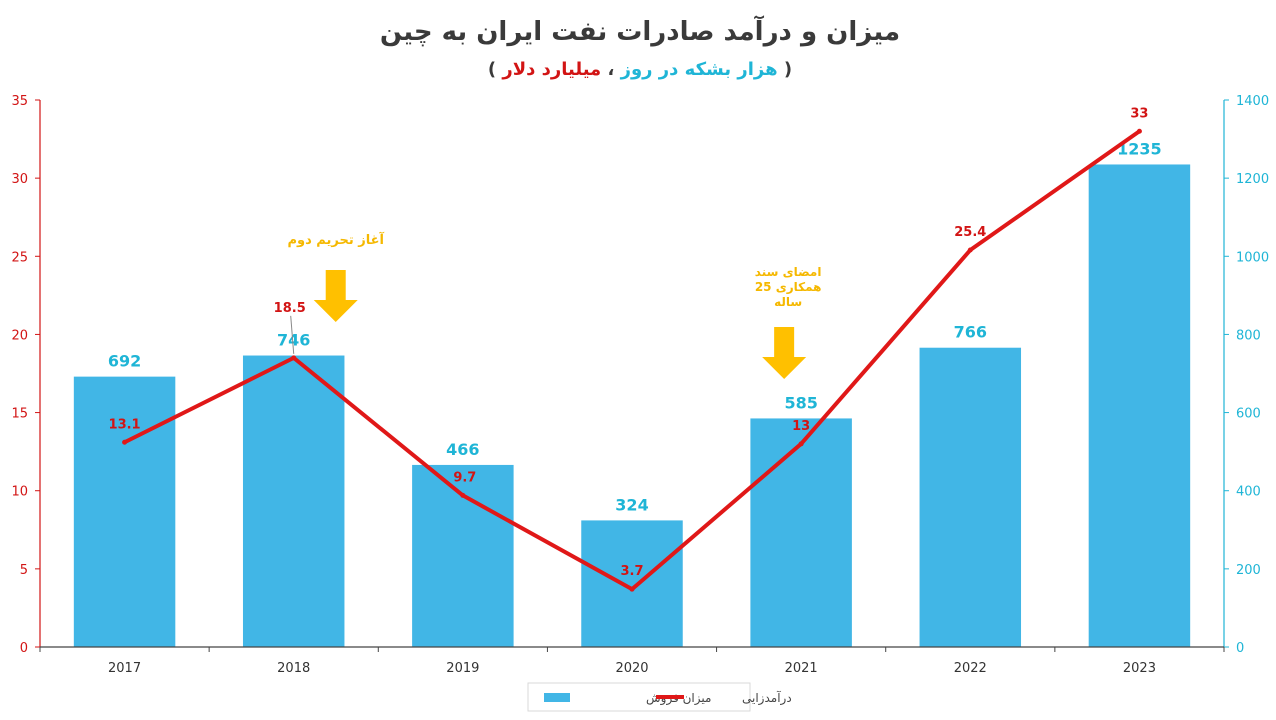  I want to click on x-tick-label: 2020, so click(631, 668).